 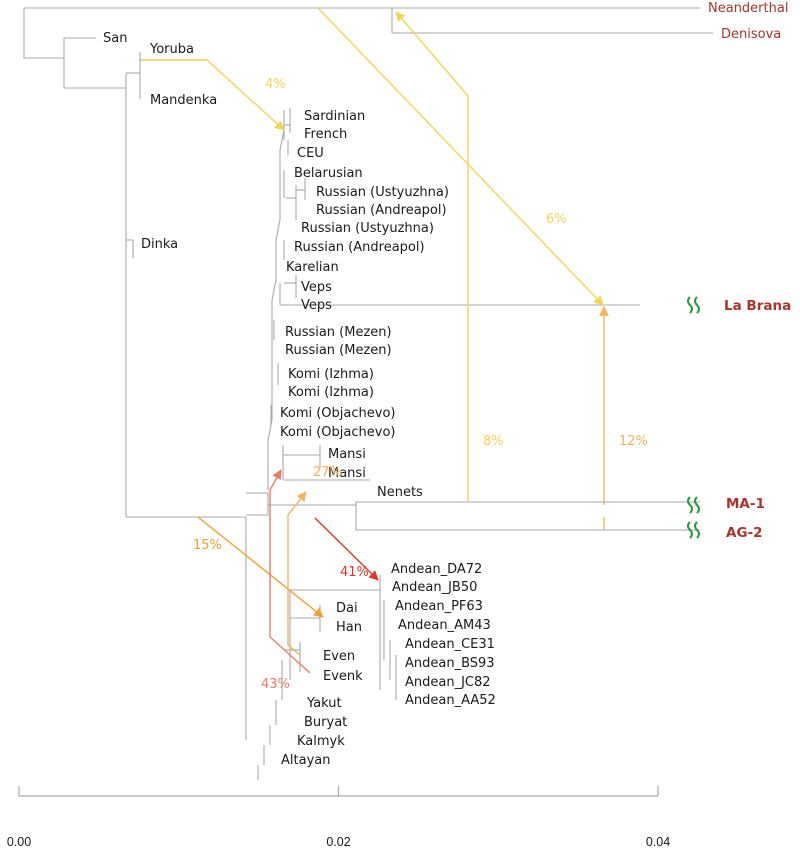 What do you see at coordinates (367, 228) in the screenshot?
I see `tip-label-russian-ust-2: Russian (Ustyuzhna)` at bounding box center [367, 228].